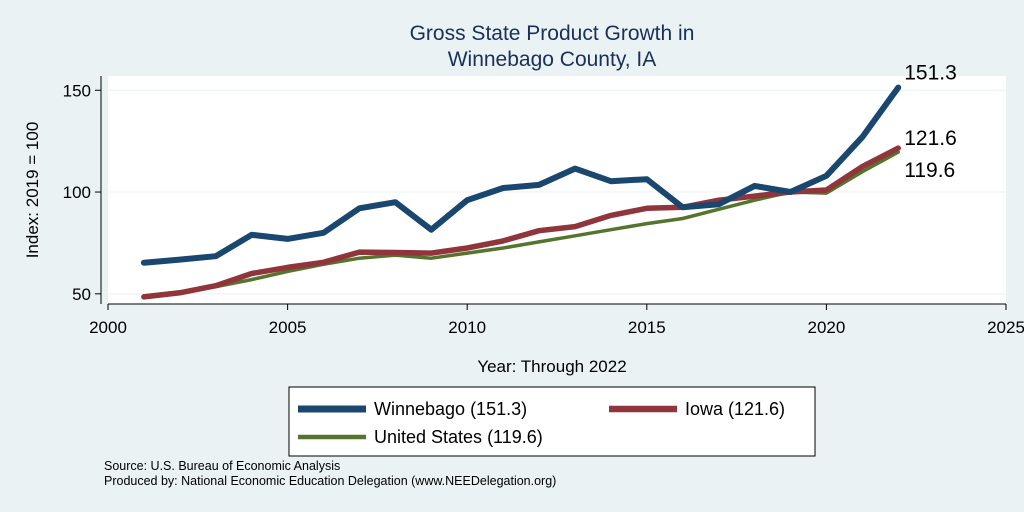 This screenshot has width=1024, height=512. Describe the element at coordinates (552, 33) in the screenshot. I see `chart-title-line-1: Gross State Product Growth in` at that location.